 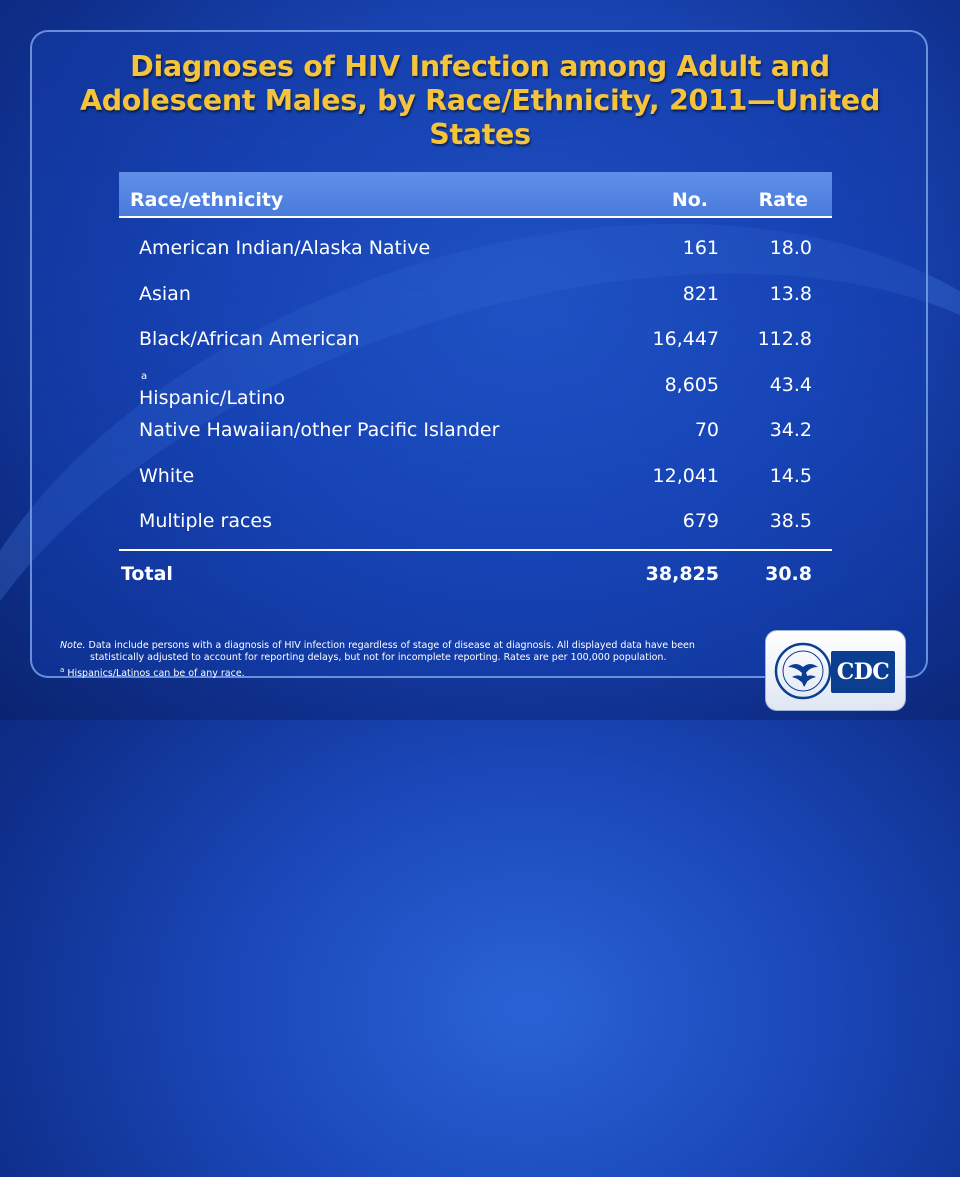 What do you see at coordinates (700, 248) in the screenshot?
I see `cell-no: 161` at bounding box center [700, 248].